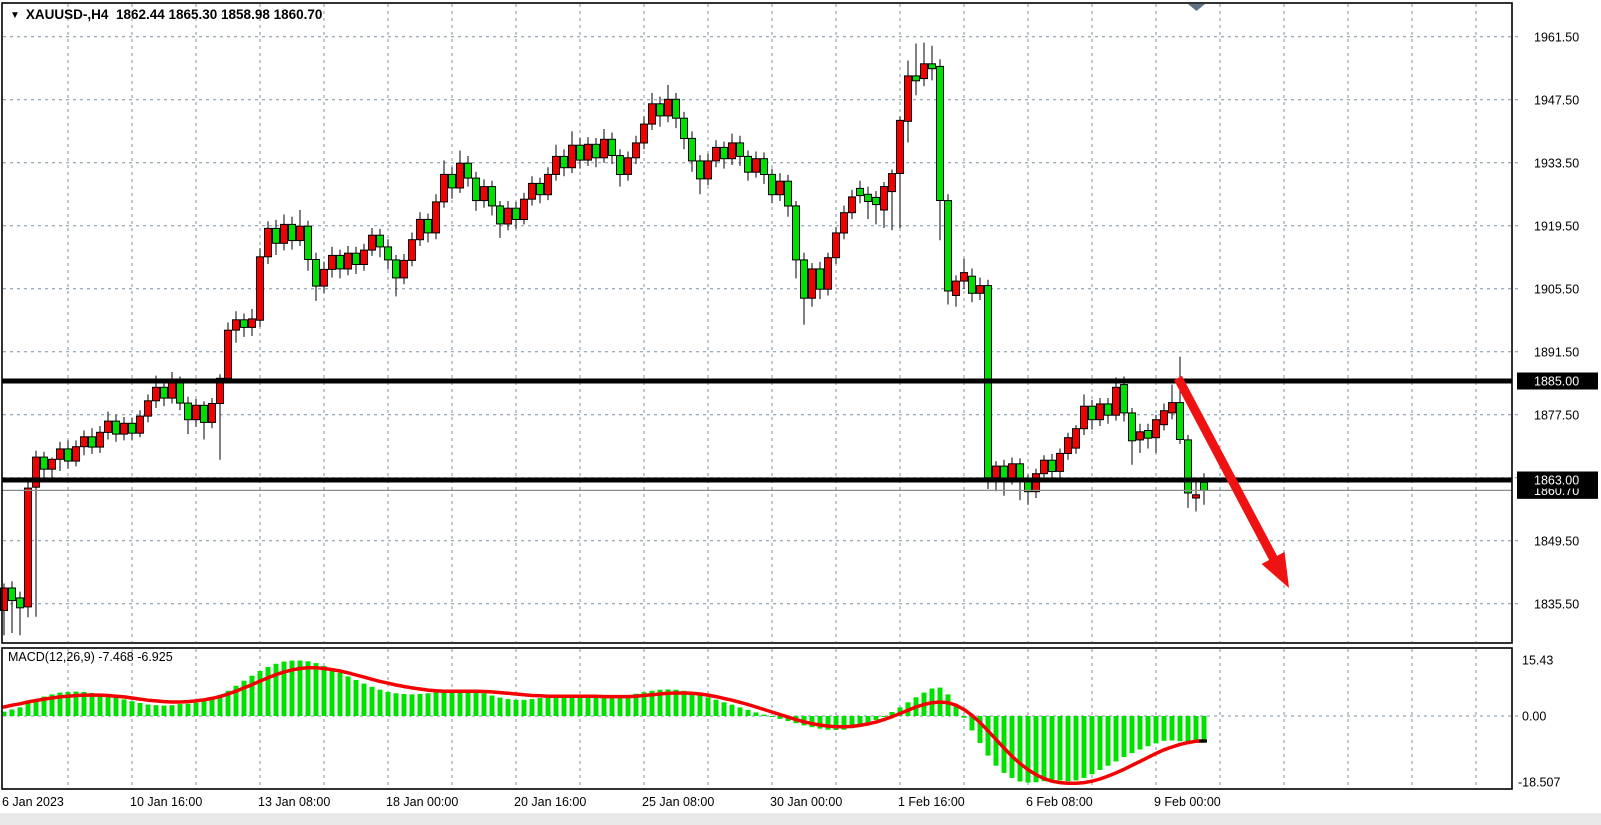  Describe the element at coordinates (67, 14) in the screenshot. I see `chart-symbol-period: XAUUSD-,H4` at that location.